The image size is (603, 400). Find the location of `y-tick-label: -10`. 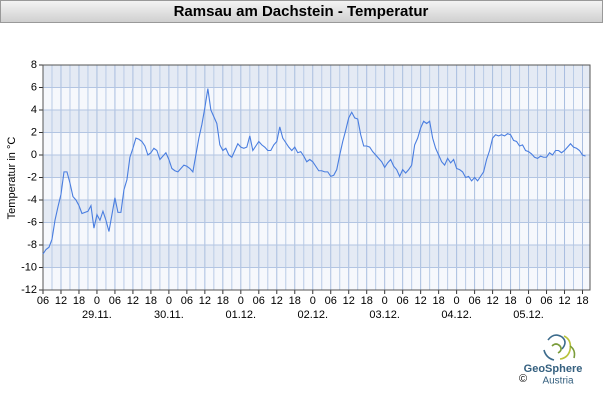

y-tick-label: -10 is located at coordinates (29, 267).